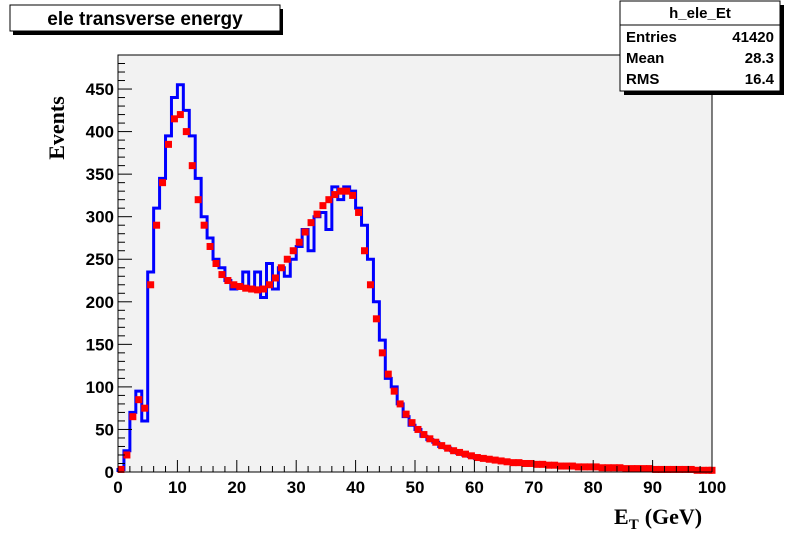 Image resolution: width=792 pixels, height=544 pixels. What do you see at coordinates (177, 487) in the screenshot?
I see `x-tick-label: 10` at bounding box center [177, 487].